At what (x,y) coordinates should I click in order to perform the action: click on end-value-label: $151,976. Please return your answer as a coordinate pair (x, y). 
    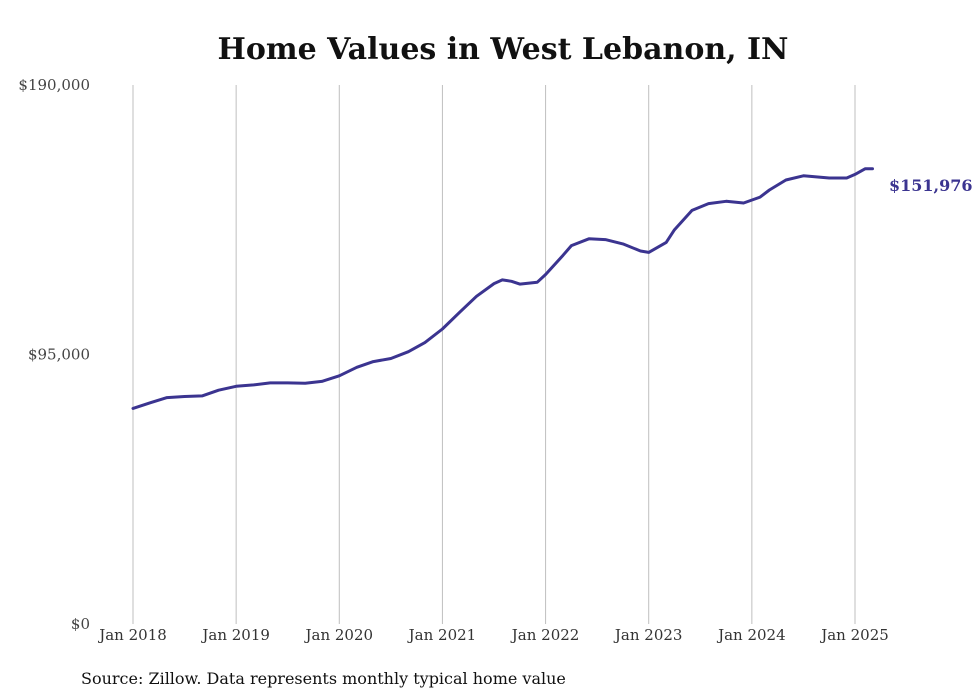
    Looking at the image, I should click on (931, 185).